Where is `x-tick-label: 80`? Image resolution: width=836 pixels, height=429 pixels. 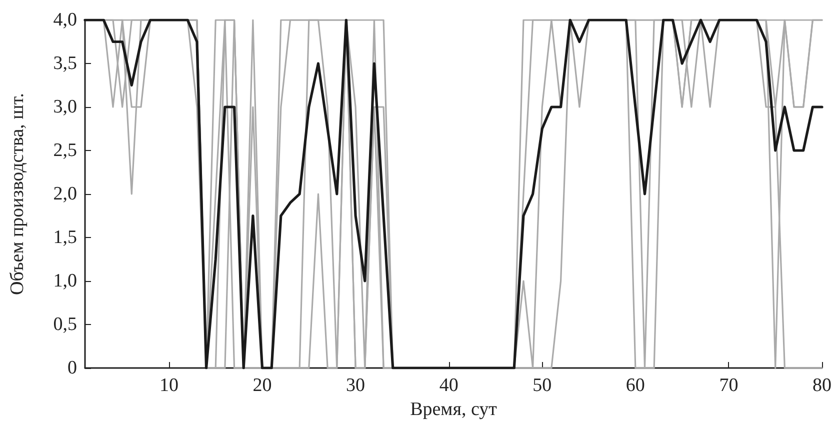 x-tick-label: 80 is located at coordinates (822, 385).